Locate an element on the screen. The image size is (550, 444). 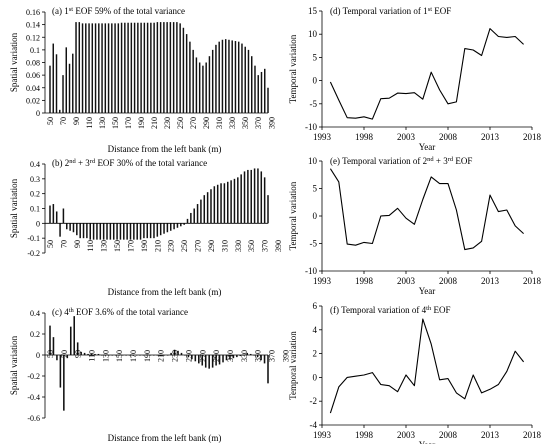
x-axis-title: Distance from the left bank (m) is located at coordinates (165, 149).